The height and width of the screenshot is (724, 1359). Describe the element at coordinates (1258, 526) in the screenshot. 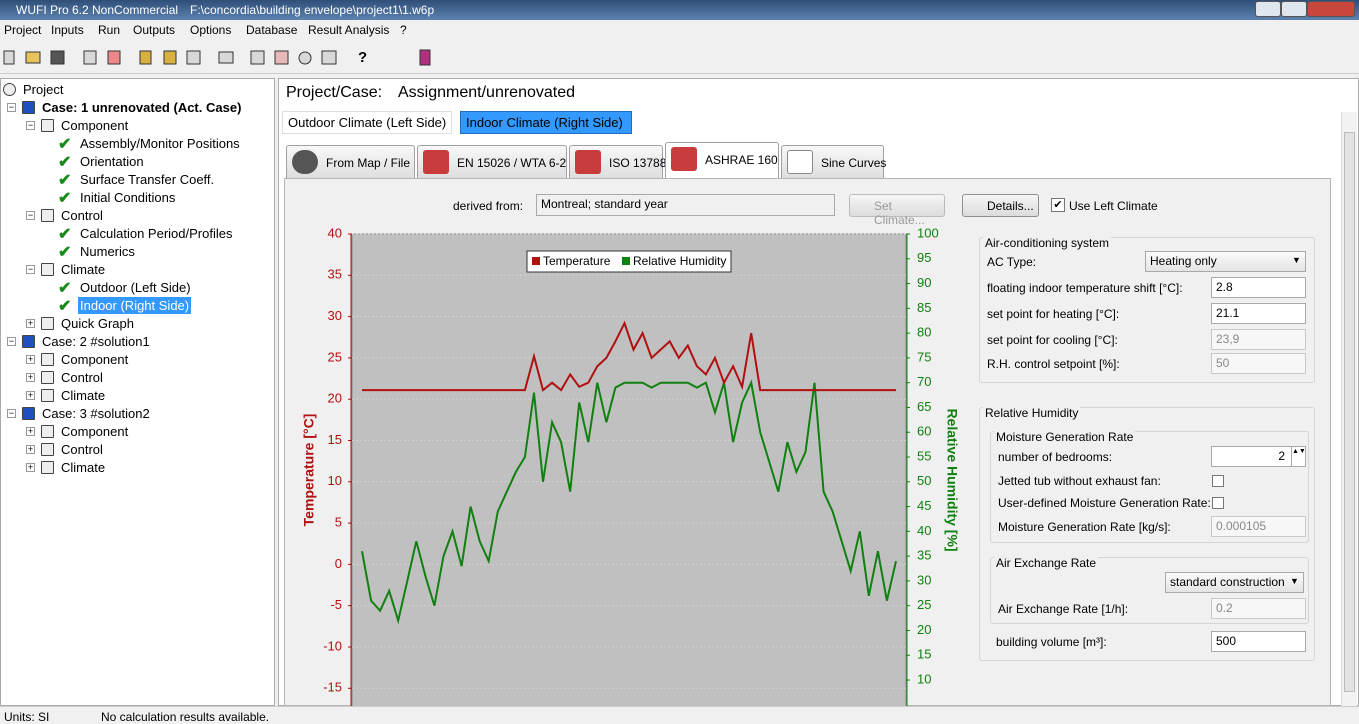

I see `input-field: 0.000105` at that location.